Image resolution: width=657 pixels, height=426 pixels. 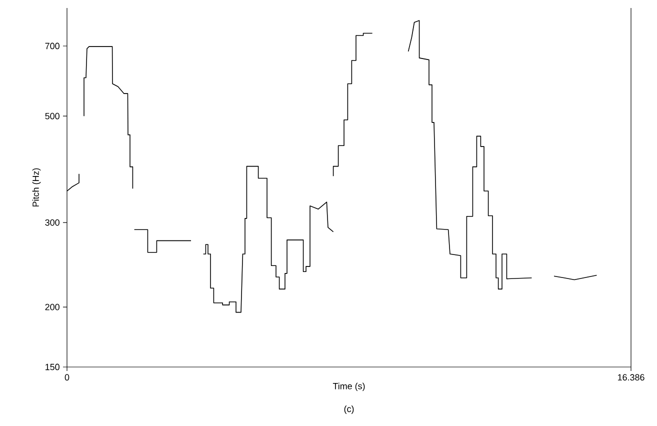 I want to click on y-tick-label: 300, so click(x=52, y=222).